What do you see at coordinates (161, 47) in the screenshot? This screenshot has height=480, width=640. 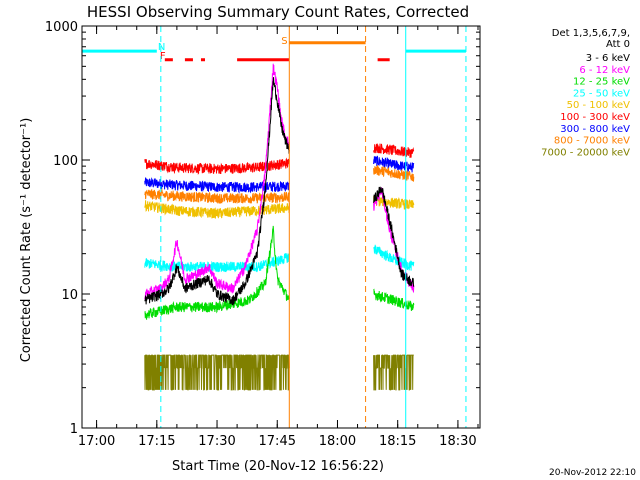 I see `flag-letter-n: N` at bounding box center [161, 47].